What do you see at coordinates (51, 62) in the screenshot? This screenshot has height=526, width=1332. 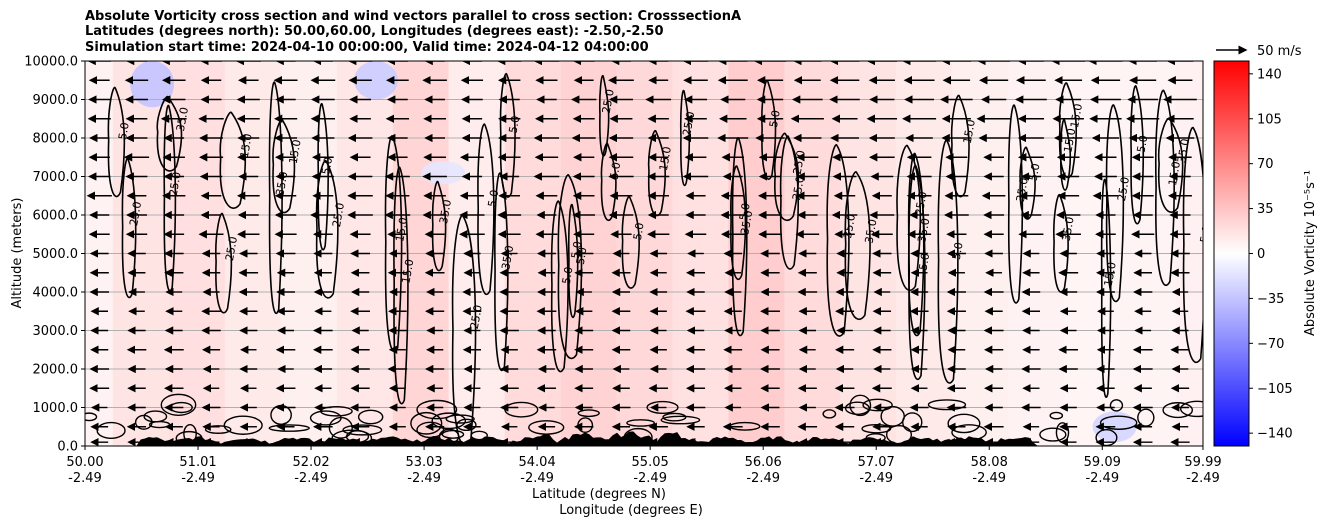 I see `y-tick-label: 10000.0` at bounding box center [51, 62].